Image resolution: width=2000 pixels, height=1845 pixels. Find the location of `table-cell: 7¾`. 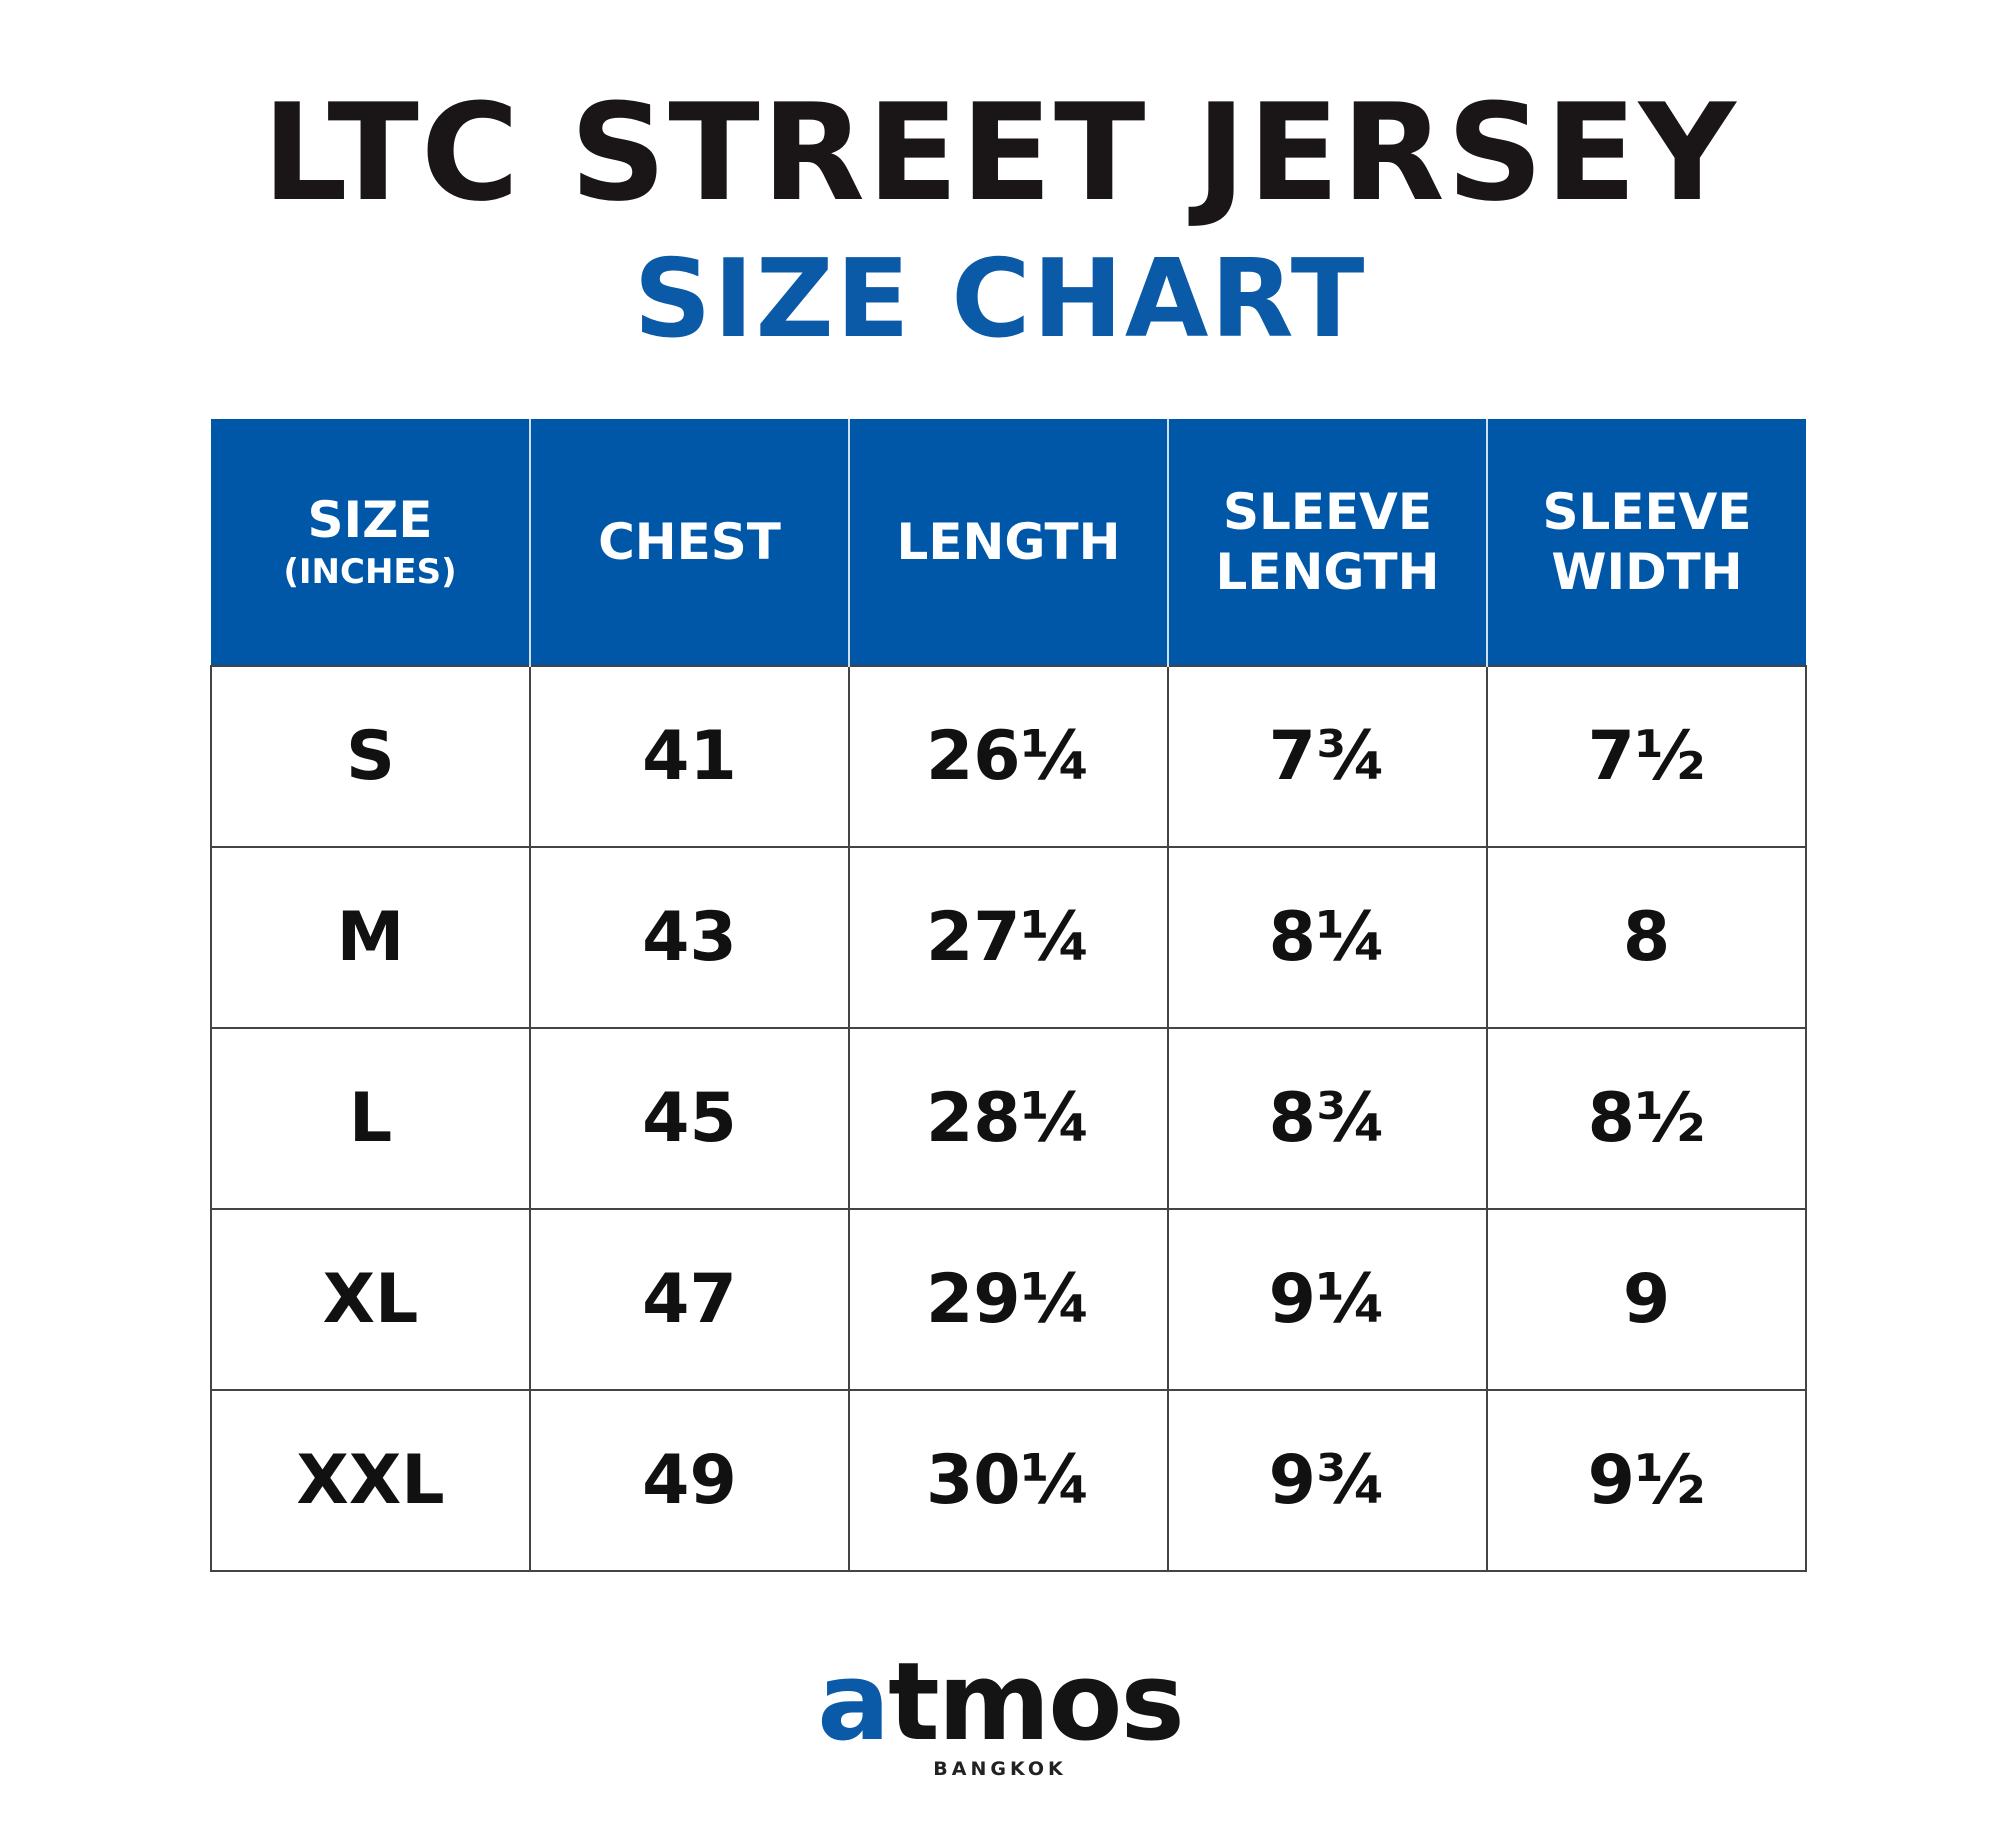

table-cell: 7¾ is located at coordinates (1327, 756).